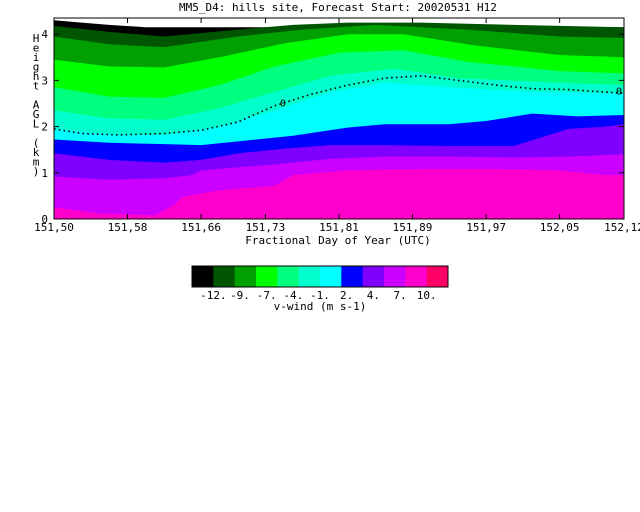 The height and width of the screenshot is (512, 640). What do you see at coordinates (413, 227) in the screenshot?
I see `x-tick-label: 151,89` at bounding box center [413, 227].